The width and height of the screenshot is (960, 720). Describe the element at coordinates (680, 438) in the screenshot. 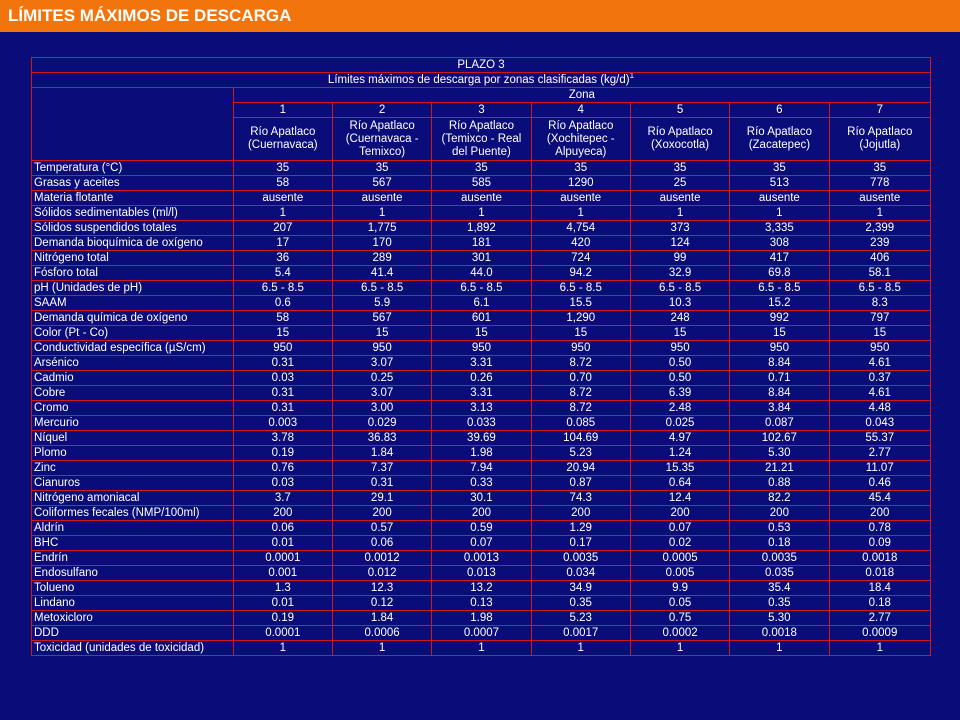

I see `value-cell: 4.97` at that location.